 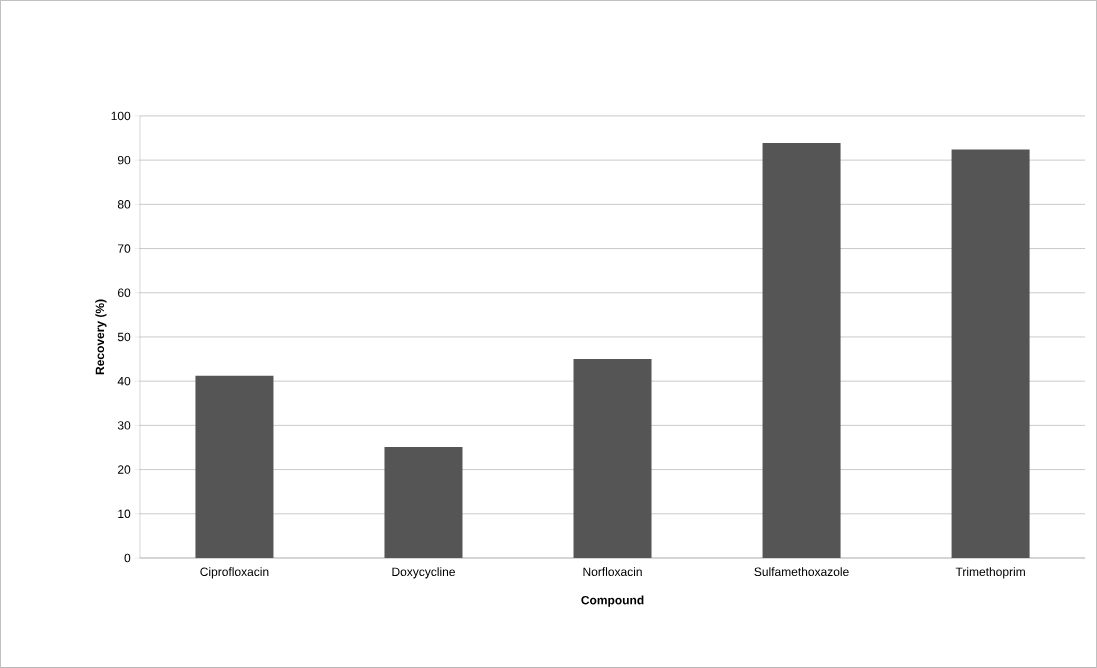 I want to click on y-tick-label: 10, so click(x=124, y=514).